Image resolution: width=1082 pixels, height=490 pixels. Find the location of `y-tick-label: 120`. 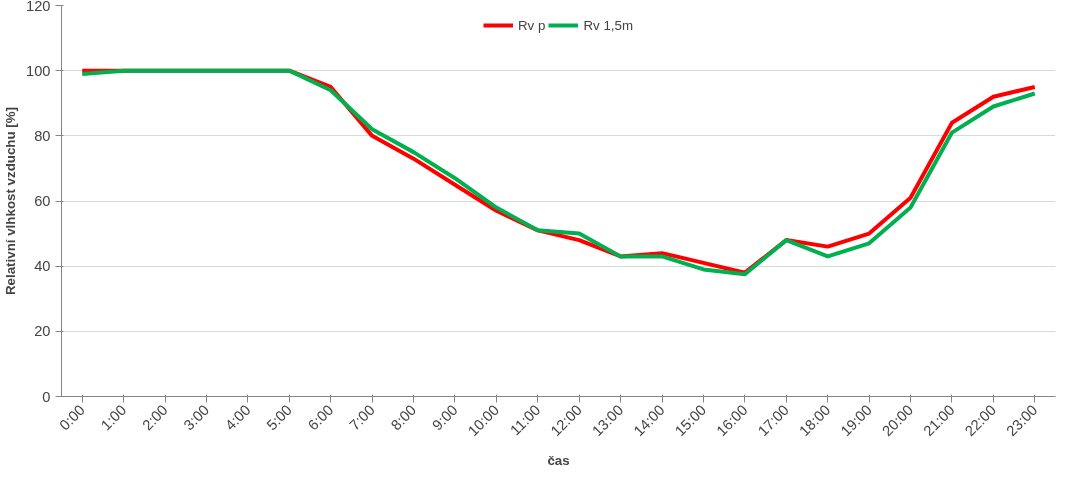

y-tick-label: 120 is located at coordinates (38, 7).